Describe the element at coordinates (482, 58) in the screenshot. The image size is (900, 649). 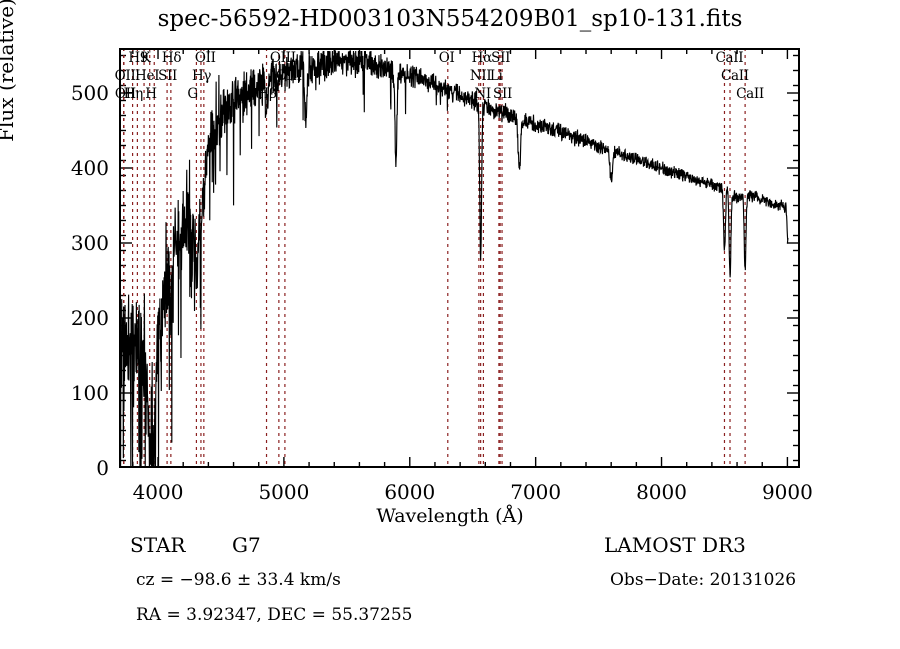
I see `spectral-line-label: Hα` at that location.